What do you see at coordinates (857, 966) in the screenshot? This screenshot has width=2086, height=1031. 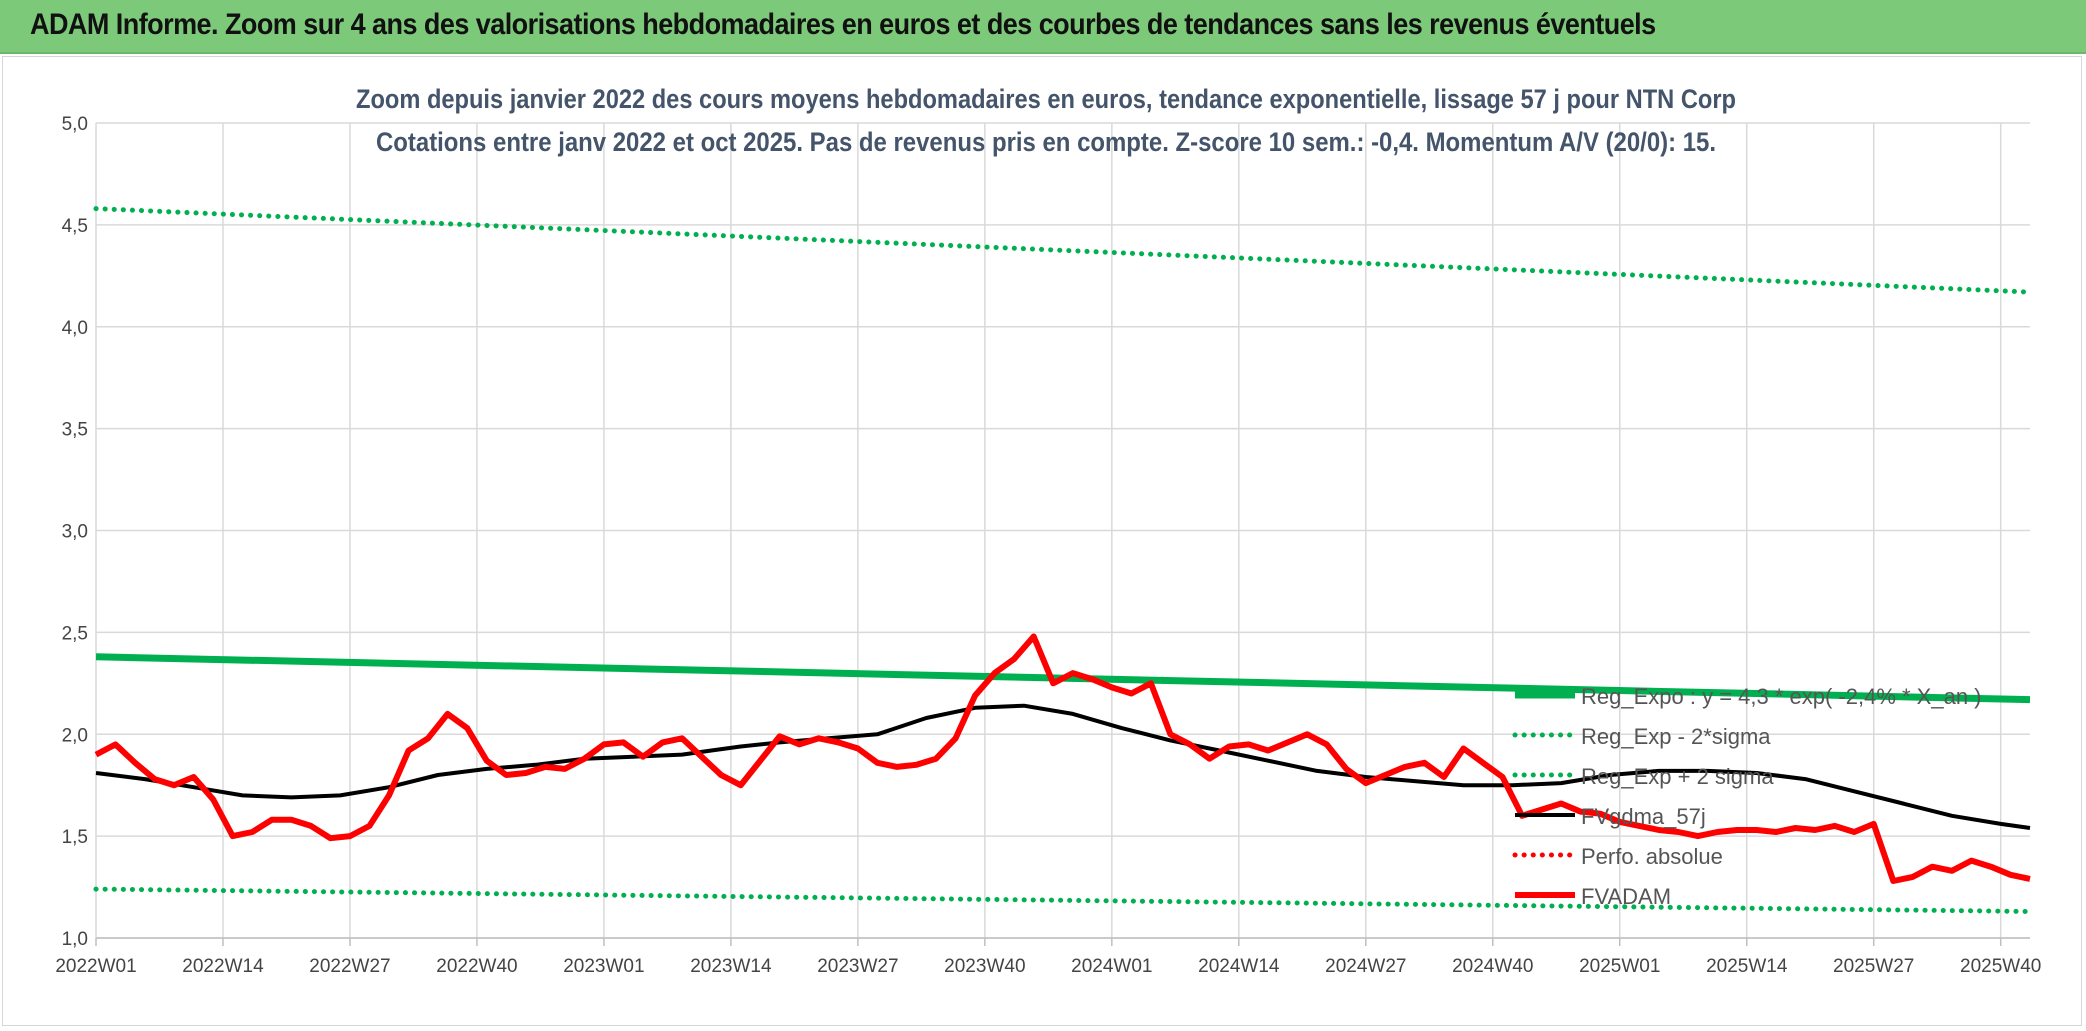 I see `x-tick-label: 2023W27` at bounding box center [857, 966].